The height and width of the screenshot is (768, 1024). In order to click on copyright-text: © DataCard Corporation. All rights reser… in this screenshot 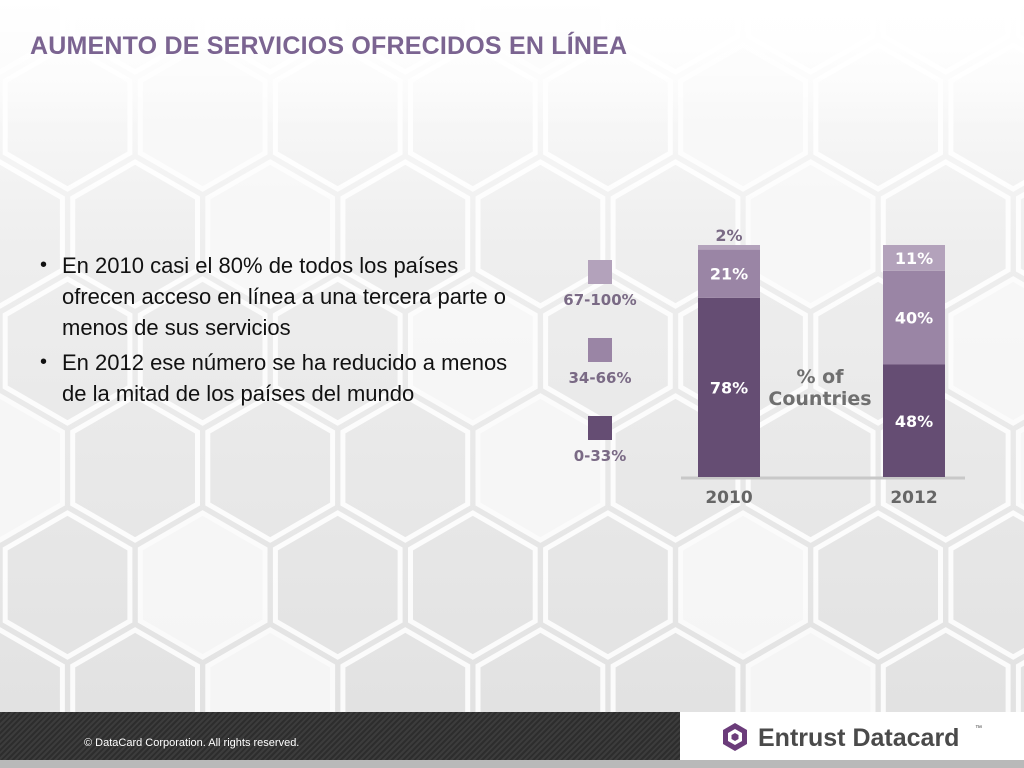, I will do `click(192, 743)`.